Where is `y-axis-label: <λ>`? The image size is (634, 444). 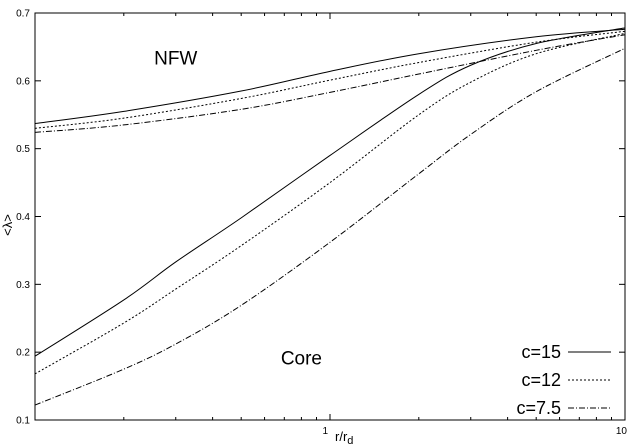
y-axis-label: <λ> is located at coordinates (7, 225).